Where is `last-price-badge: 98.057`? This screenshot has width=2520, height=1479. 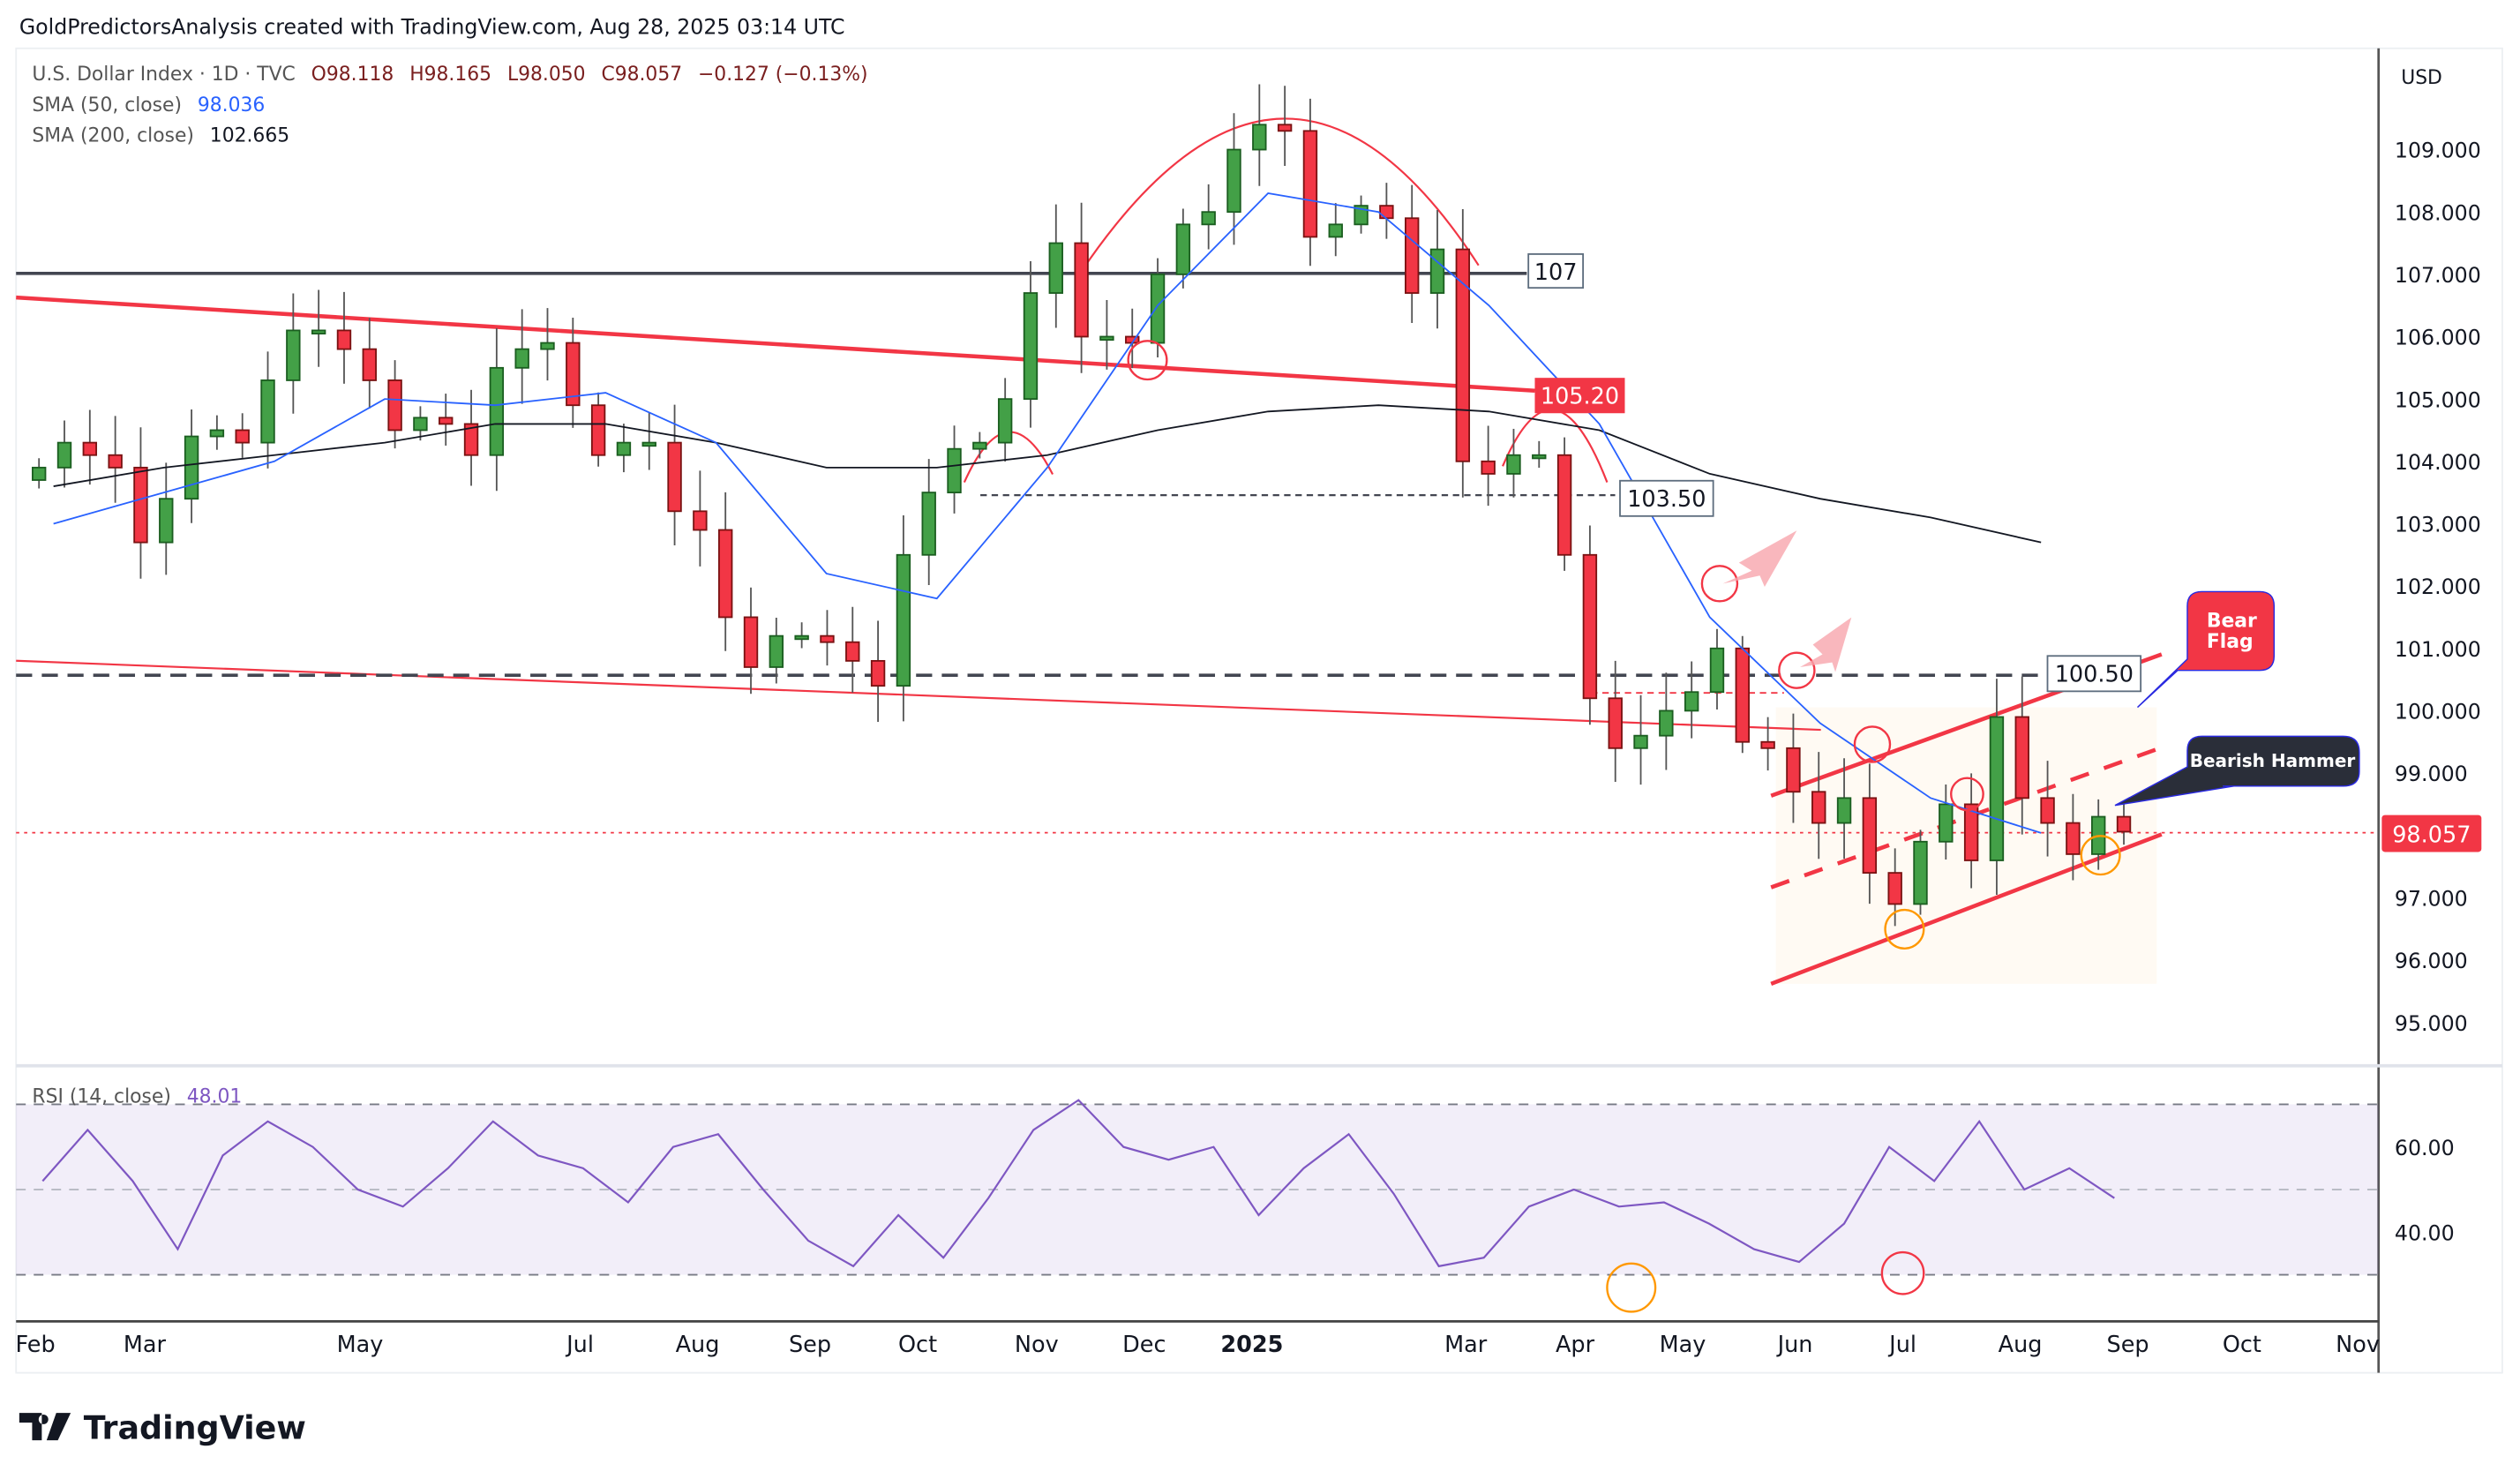 last-price-badge: 98.057 is located at coordinates (2431, 833).